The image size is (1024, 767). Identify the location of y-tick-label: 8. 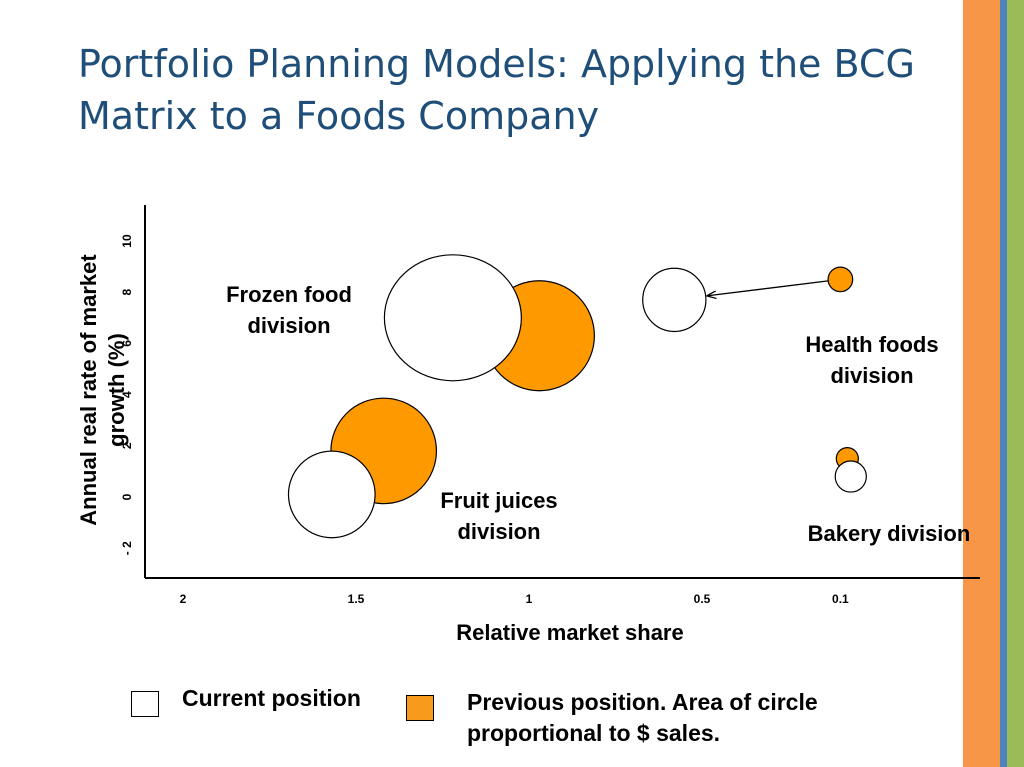
(127, 292).